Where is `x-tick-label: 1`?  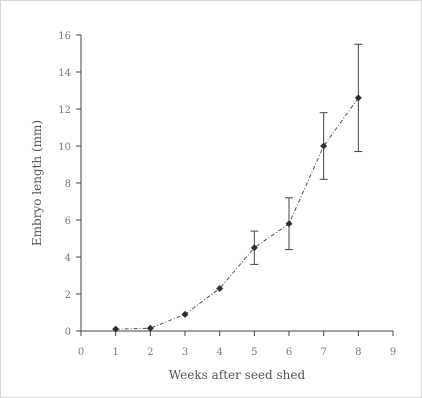 x-tick-label: 1 is located at coordinates (115, 352).